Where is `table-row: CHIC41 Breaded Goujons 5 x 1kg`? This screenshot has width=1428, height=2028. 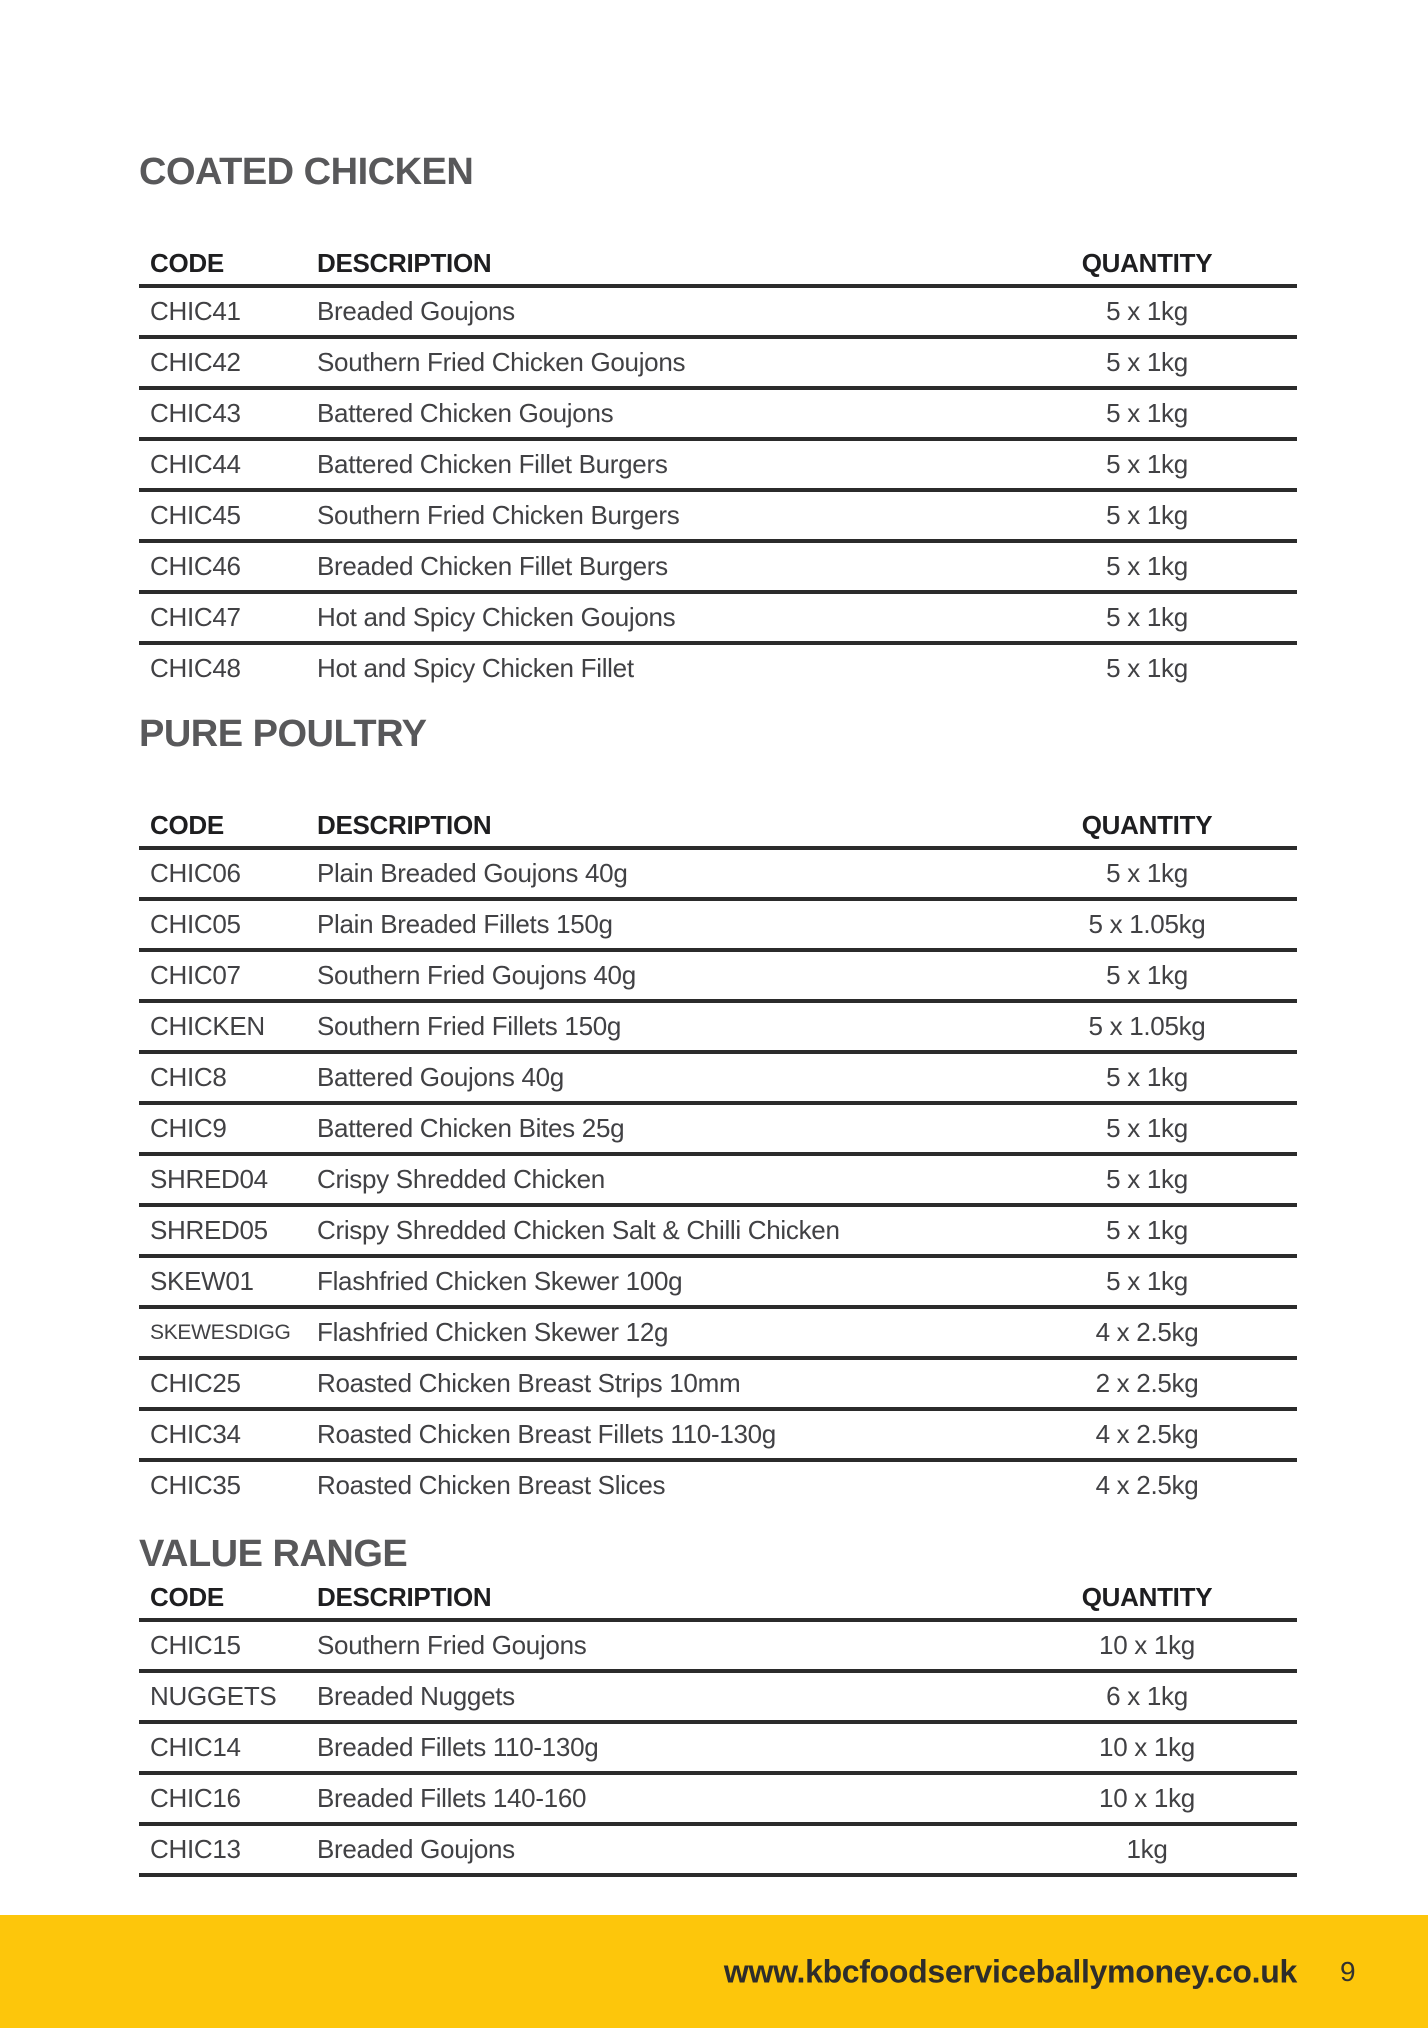
table-row: CHIC41 Breaded Goujons 5 x 1kg is located at coordinates (718, 313).